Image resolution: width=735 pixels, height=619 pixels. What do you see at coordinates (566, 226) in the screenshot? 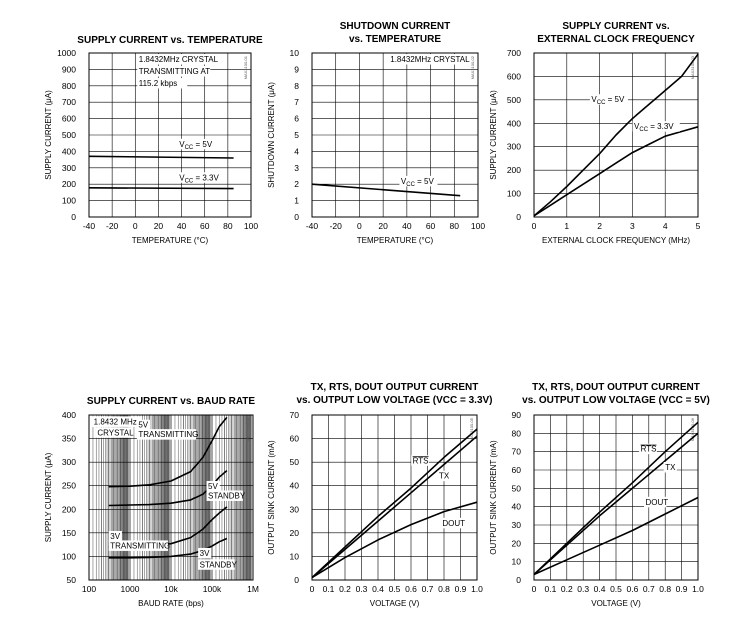
I see `x-tick-label: 1` at bounding box center [566, 226].